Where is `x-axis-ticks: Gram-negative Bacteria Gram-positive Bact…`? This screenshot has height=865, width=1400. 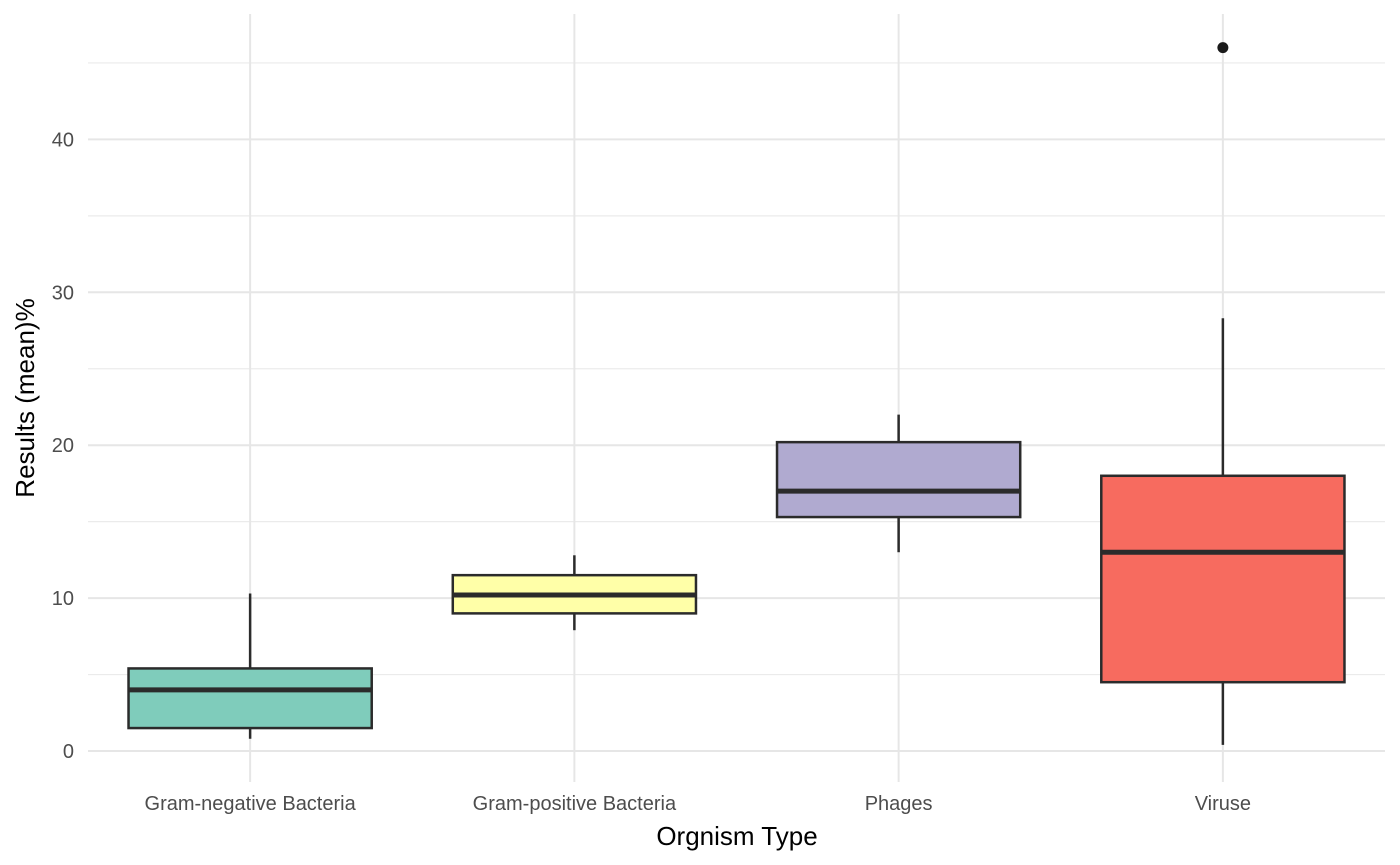
x-axis-ticks: Gram-negative Bacteria Gram-positive Bact… is located at coordinates (698, 804).